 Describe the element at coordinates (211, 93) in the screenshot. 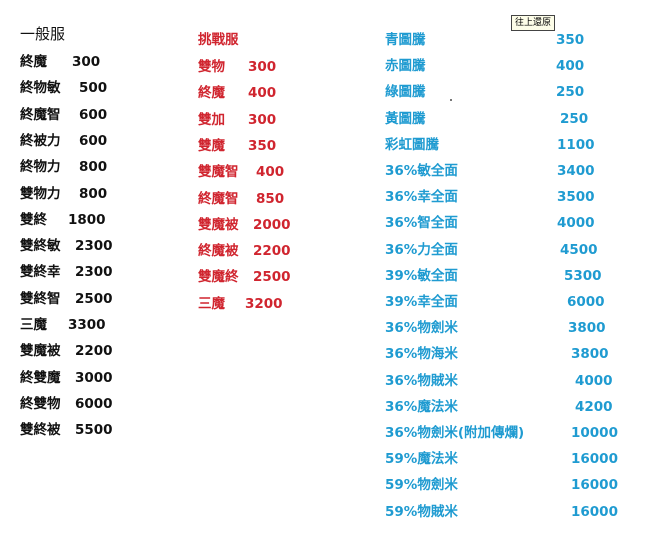

I see `challenge-item-name: 終魔` at that location.